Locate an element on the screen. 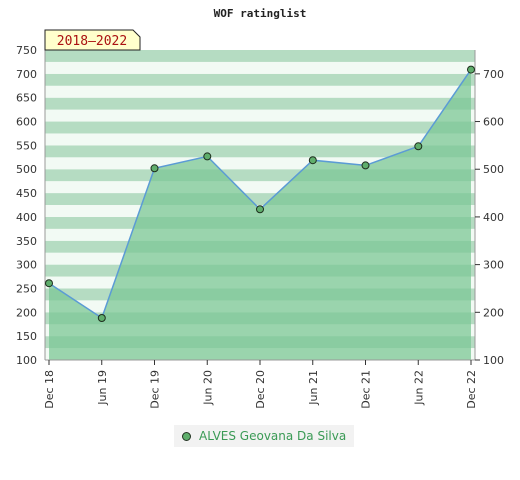 This screenshot has width=520, height=480. chart-title: WOF ratinglist is located at coordinates (260, 13).